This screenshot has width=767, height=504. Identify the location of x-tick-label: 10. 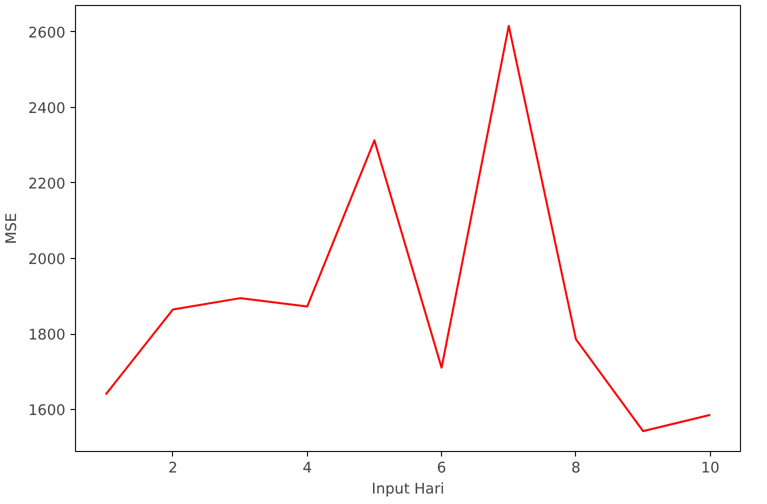
(710, 468).